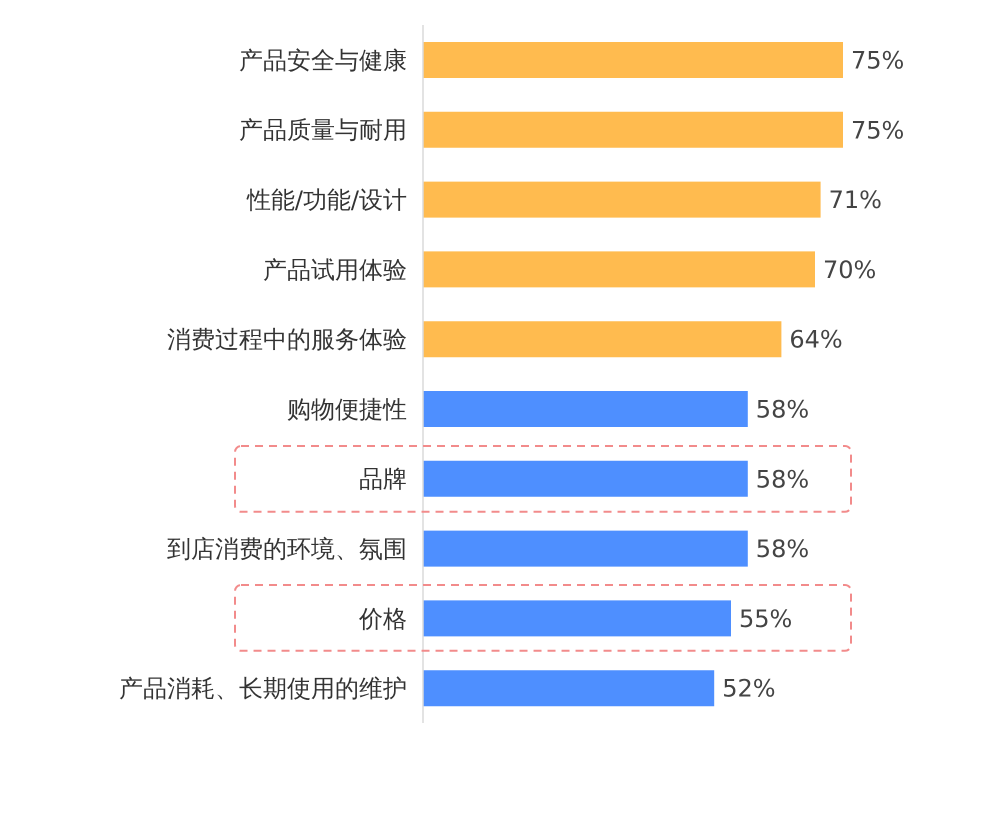  I want to click on data-label: 52%, so click(749, 688).